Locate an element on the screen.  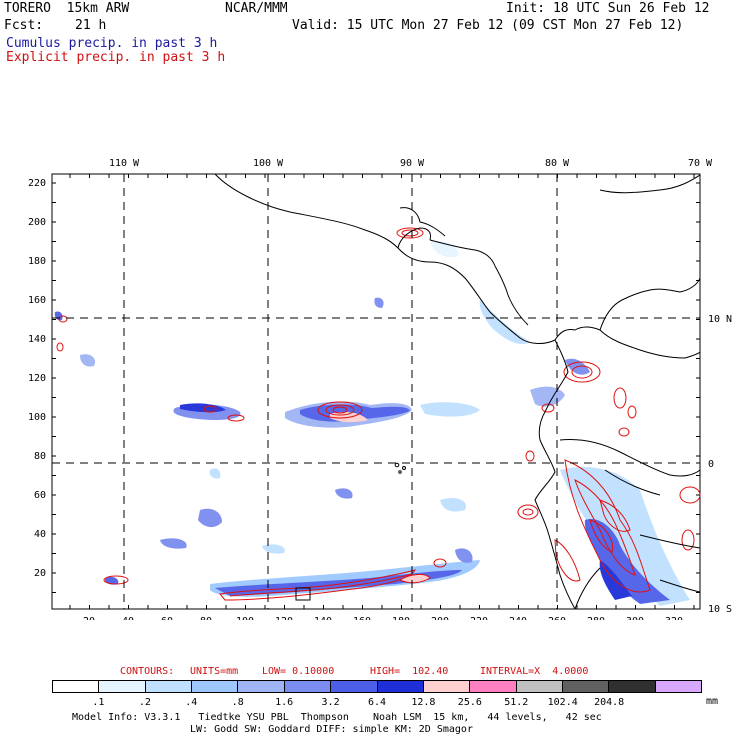
x-tick-label: 260 is located at coordinates (557, 618).